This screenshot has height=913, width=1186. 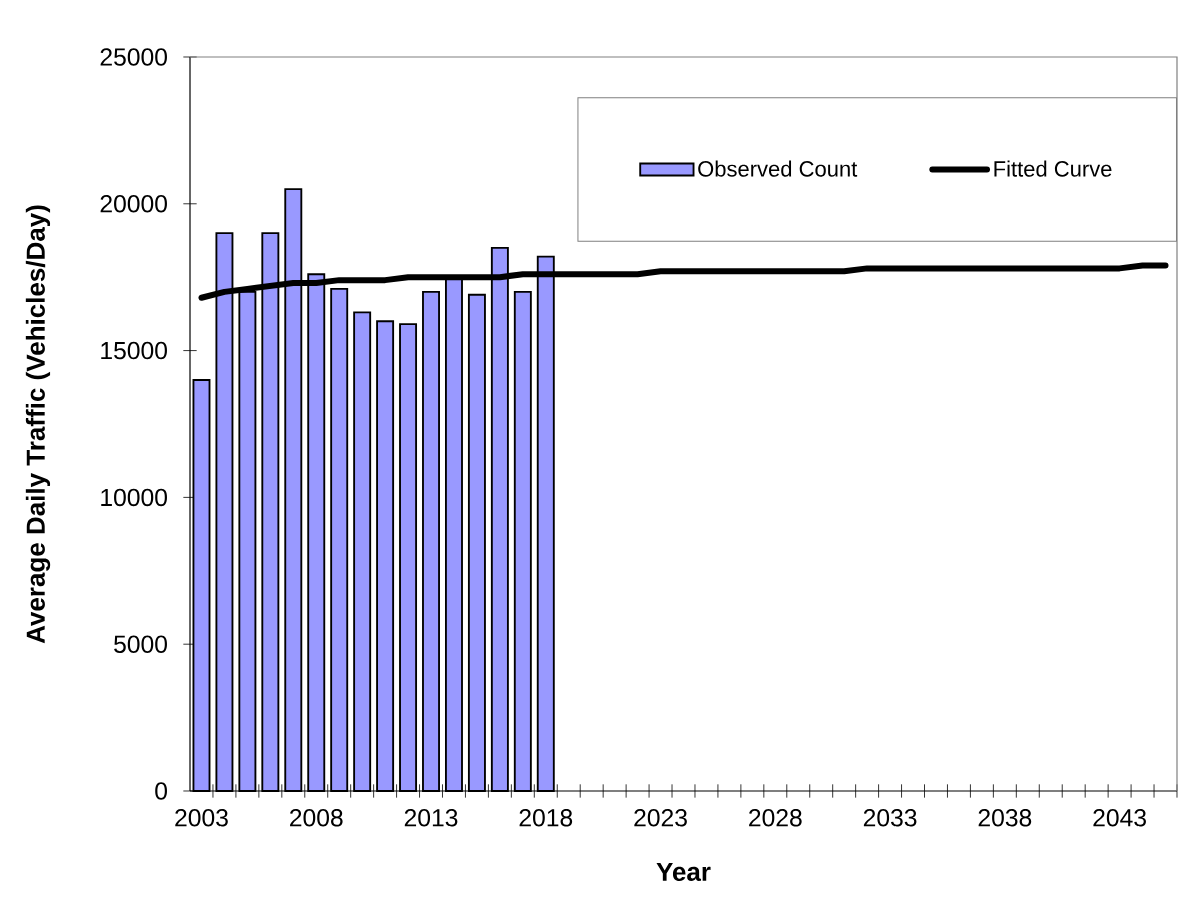 What do you see at coordinates (134, 497) in the screenshot?
I see `y-tick-label: 10000` at bounding box center [134, 497].